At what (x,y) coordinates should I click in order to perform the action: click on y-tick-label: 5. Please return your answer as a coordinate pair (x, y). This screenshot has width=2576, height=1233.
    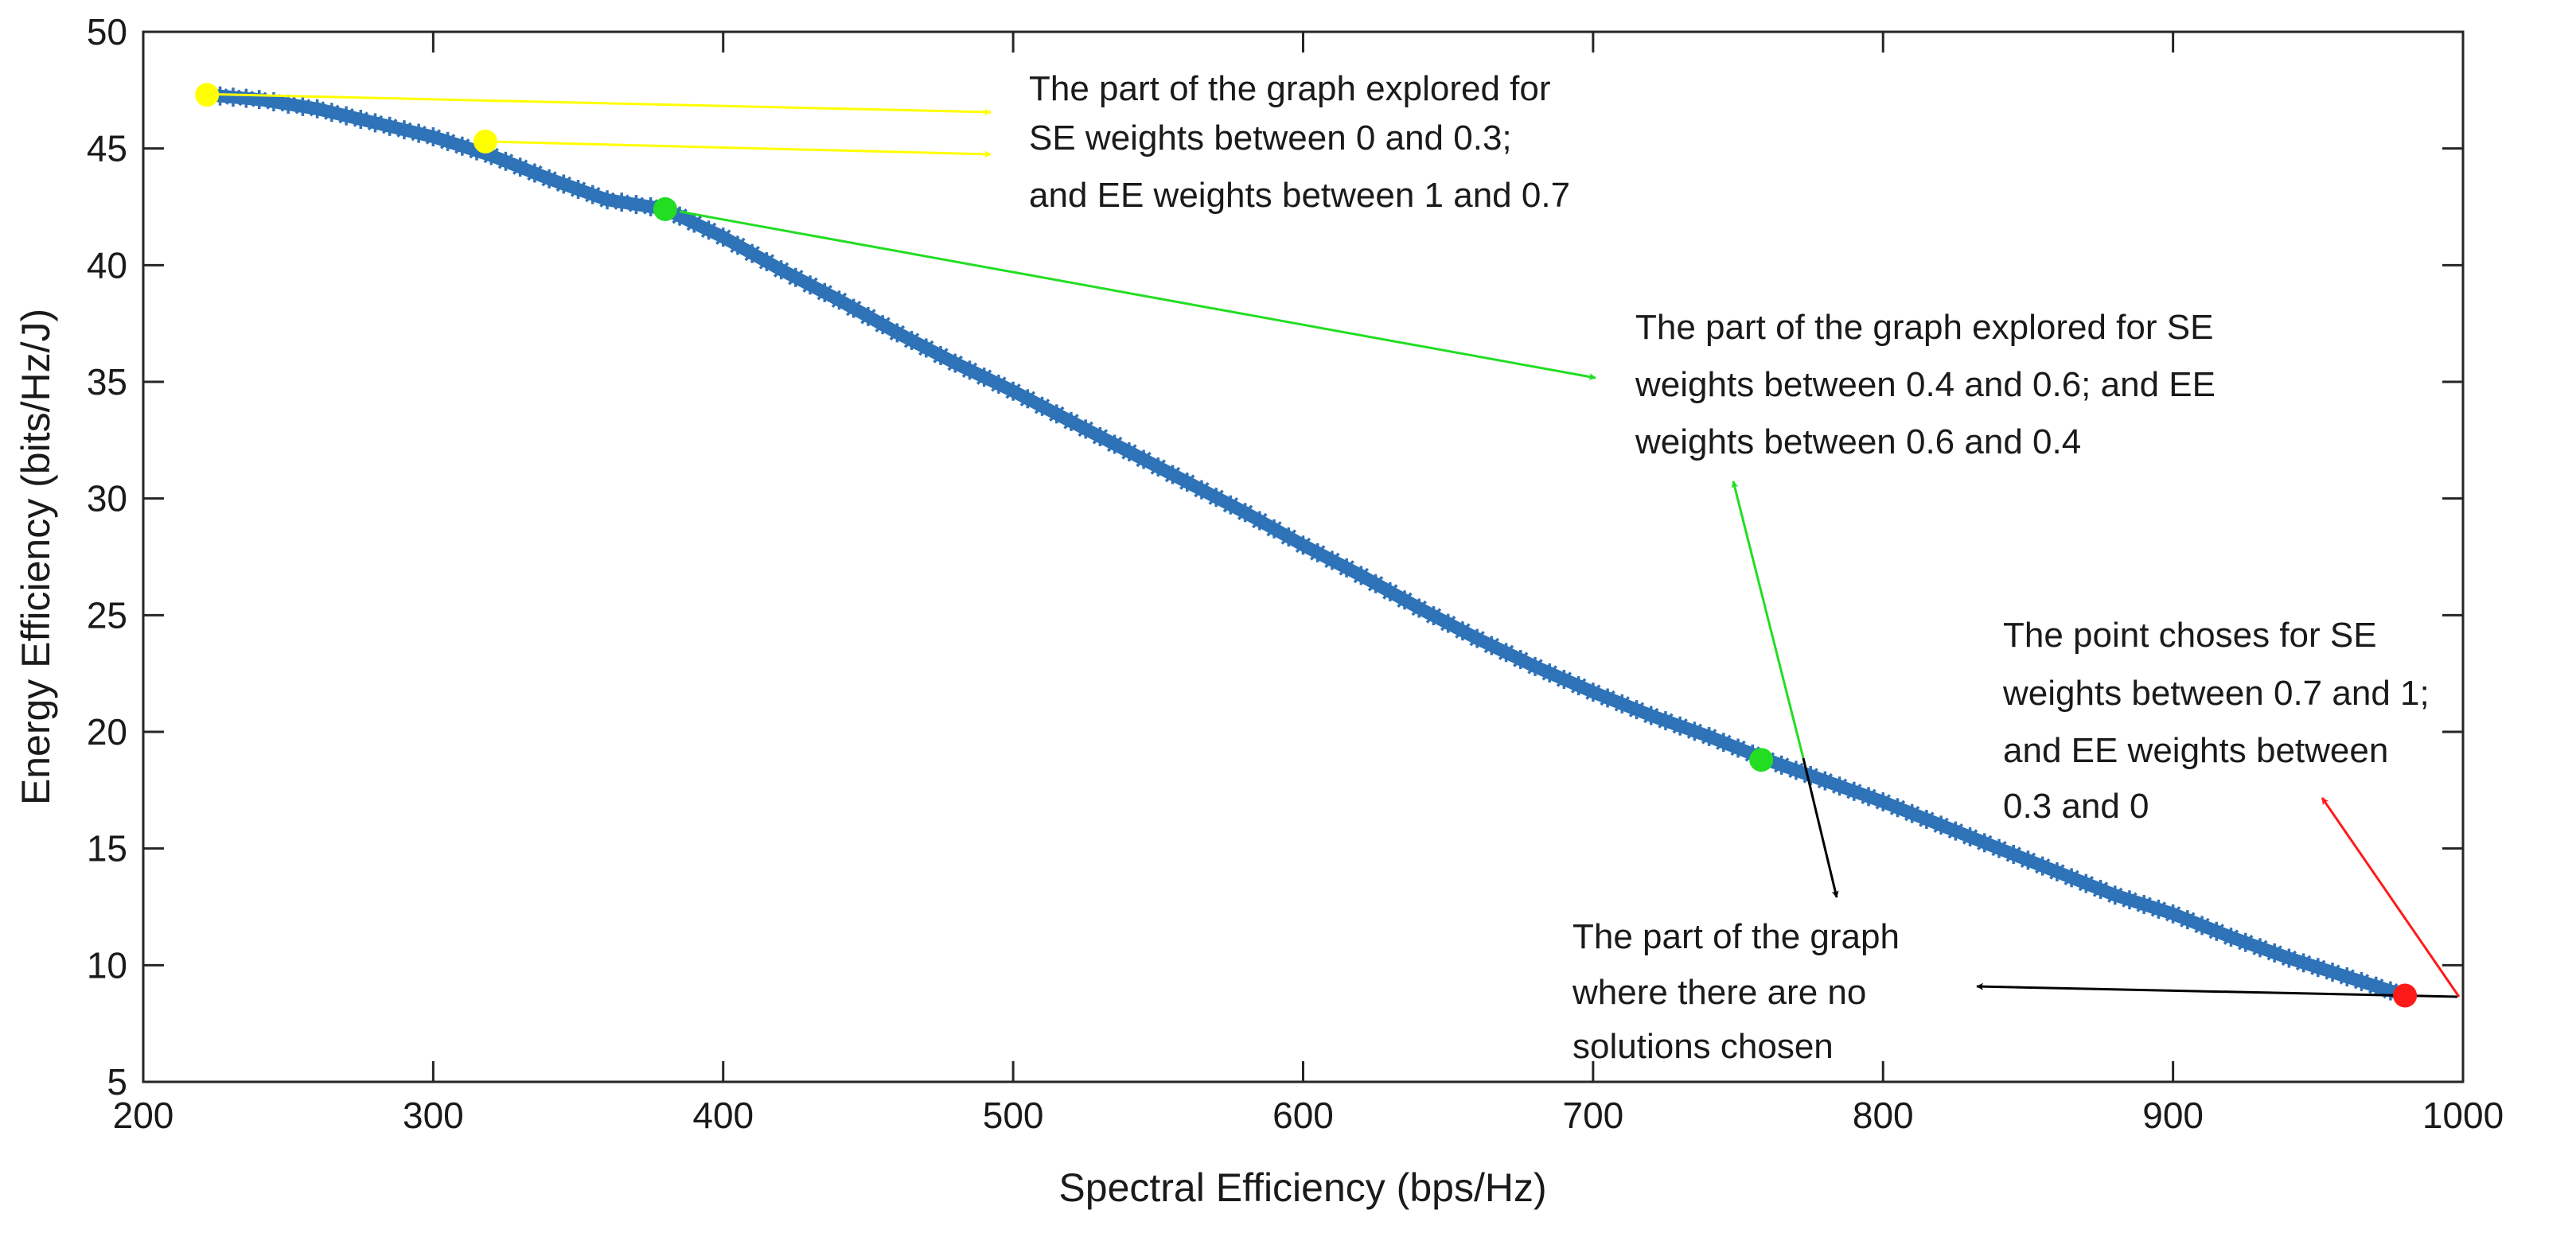
    Looking at the image, I should click on (117, 1082).